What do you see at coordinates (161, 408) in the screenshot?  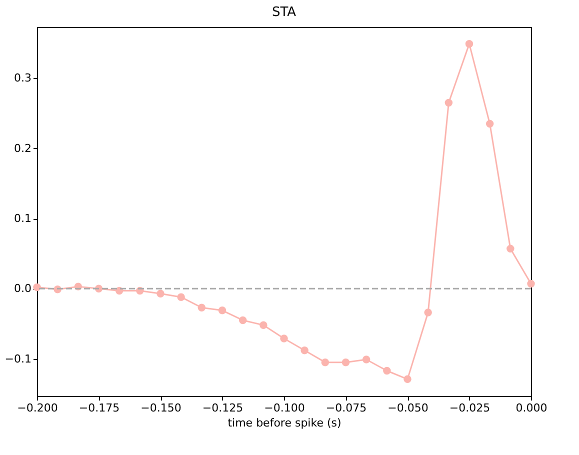 I see `x-tick-label: −0.150` at bounding box center [161, 408].